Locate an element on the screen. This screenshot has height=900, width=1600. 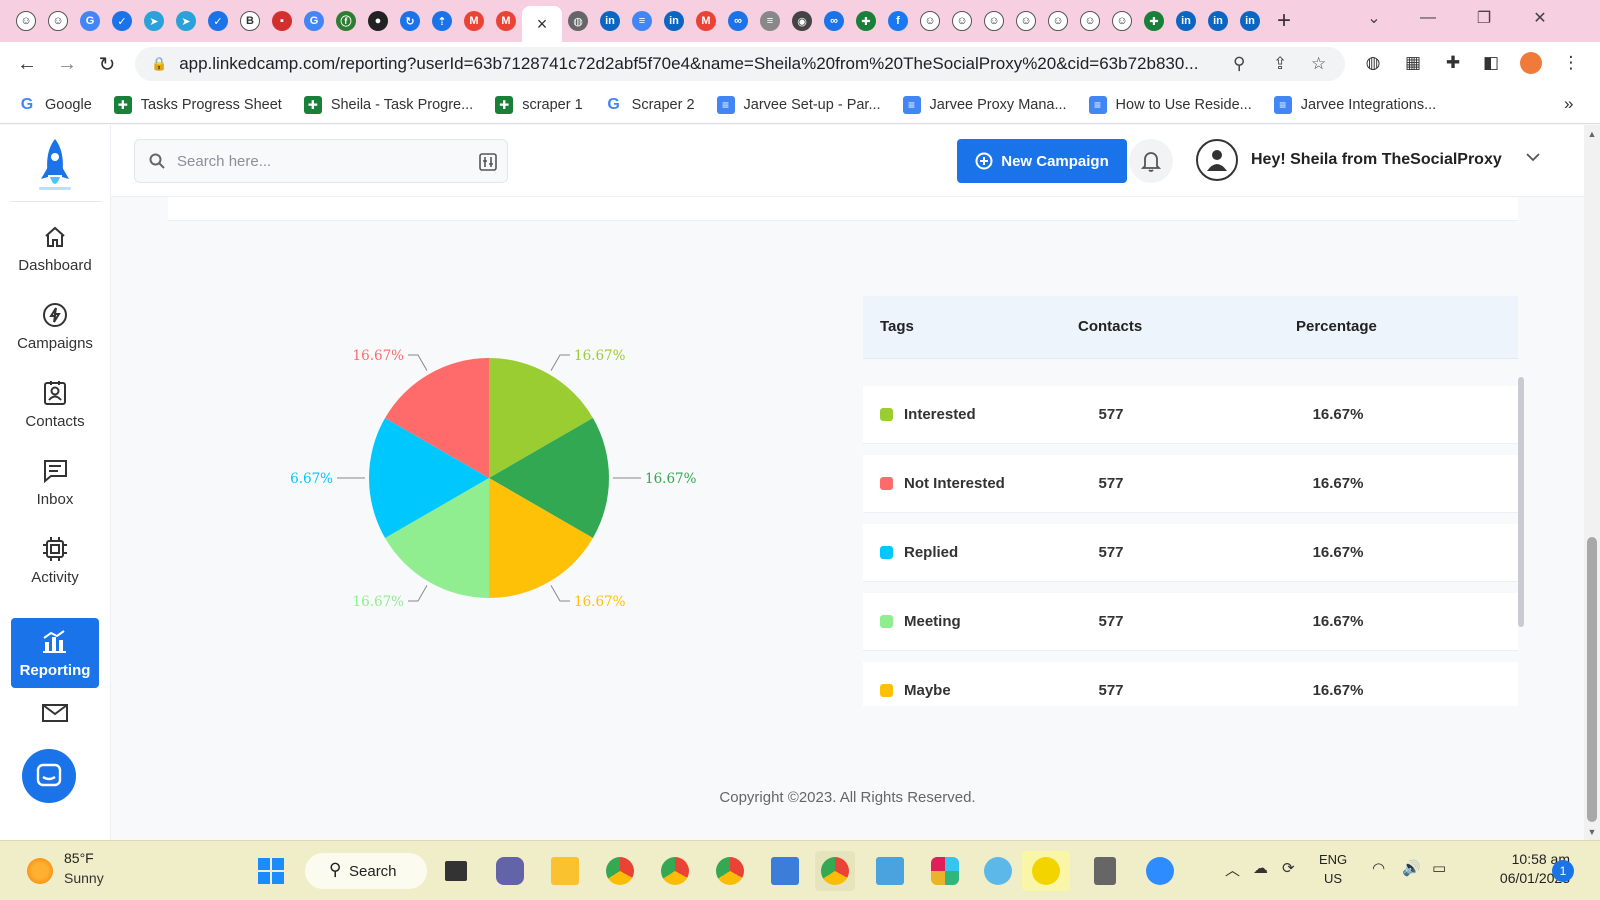
support-chat-button is located at coordinates (49, 776).